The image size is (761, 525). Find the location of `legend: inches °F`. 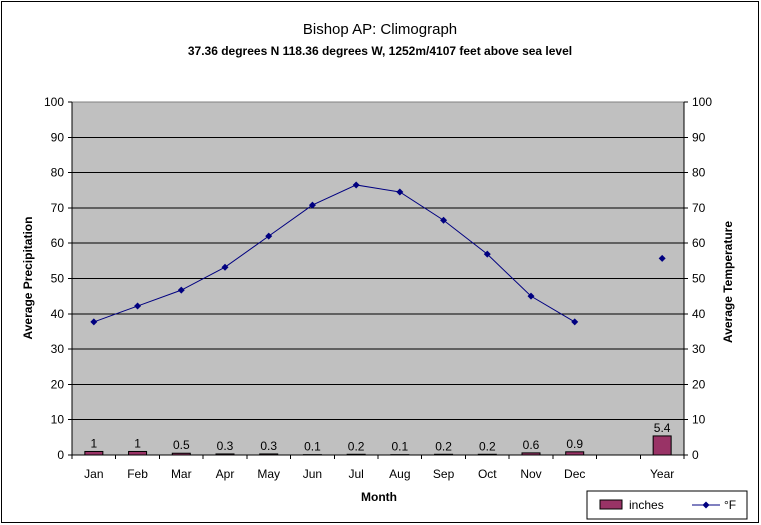

legend: inches °F is located at coordinates (667, 505).